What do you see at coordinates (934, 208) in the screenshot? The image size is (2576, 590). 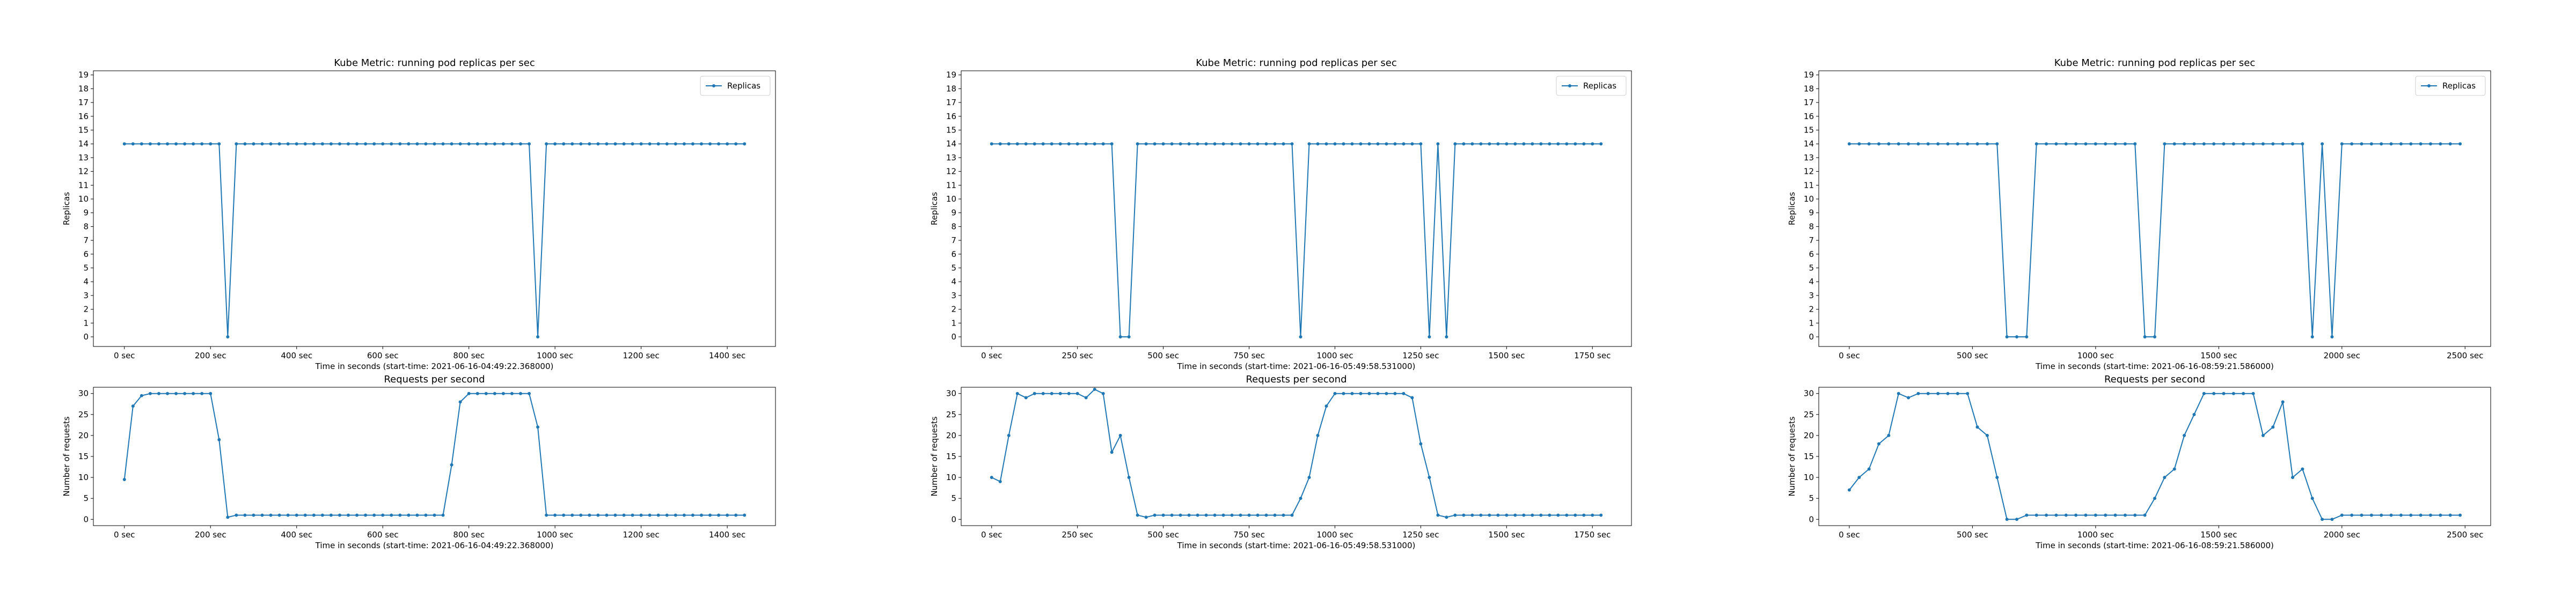 I see `y-axis-label: Replicas` at bounding box center [934, 208].